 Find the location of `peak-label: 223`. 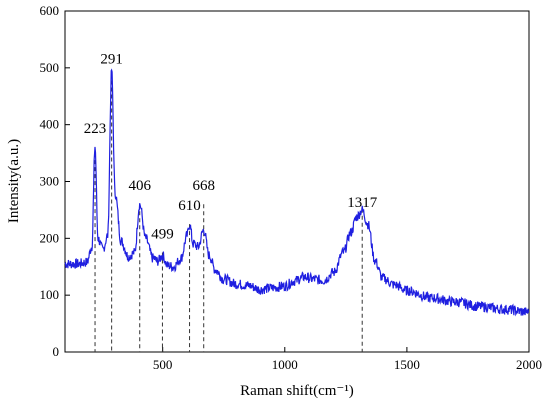

peak-label: 223 is located at coordinates (95, 129).